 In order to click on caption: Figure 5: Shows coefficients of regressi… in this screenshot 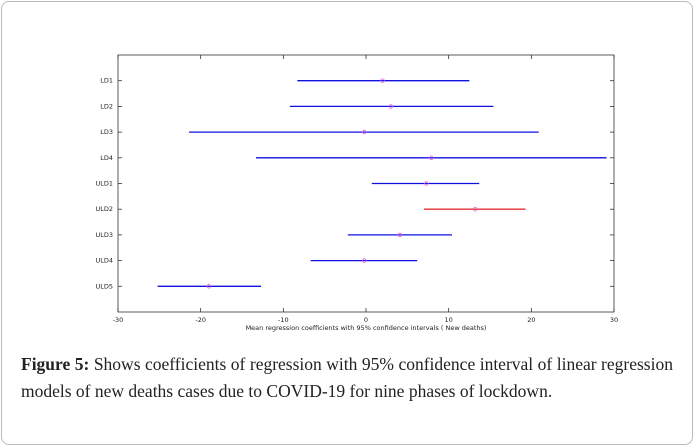, I will do `click(347, 378)`.